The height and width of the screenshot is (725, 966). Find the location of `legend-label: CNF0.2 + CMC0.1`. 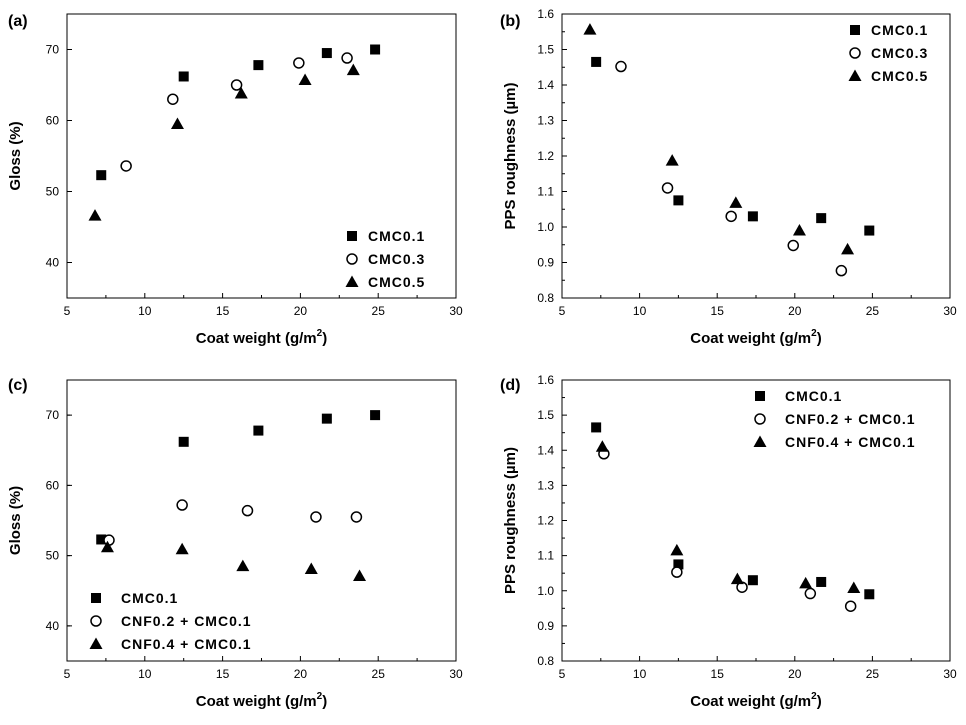

legend-label: CNF0.2 + CMC0.1 is located at coordinates (186, 621).